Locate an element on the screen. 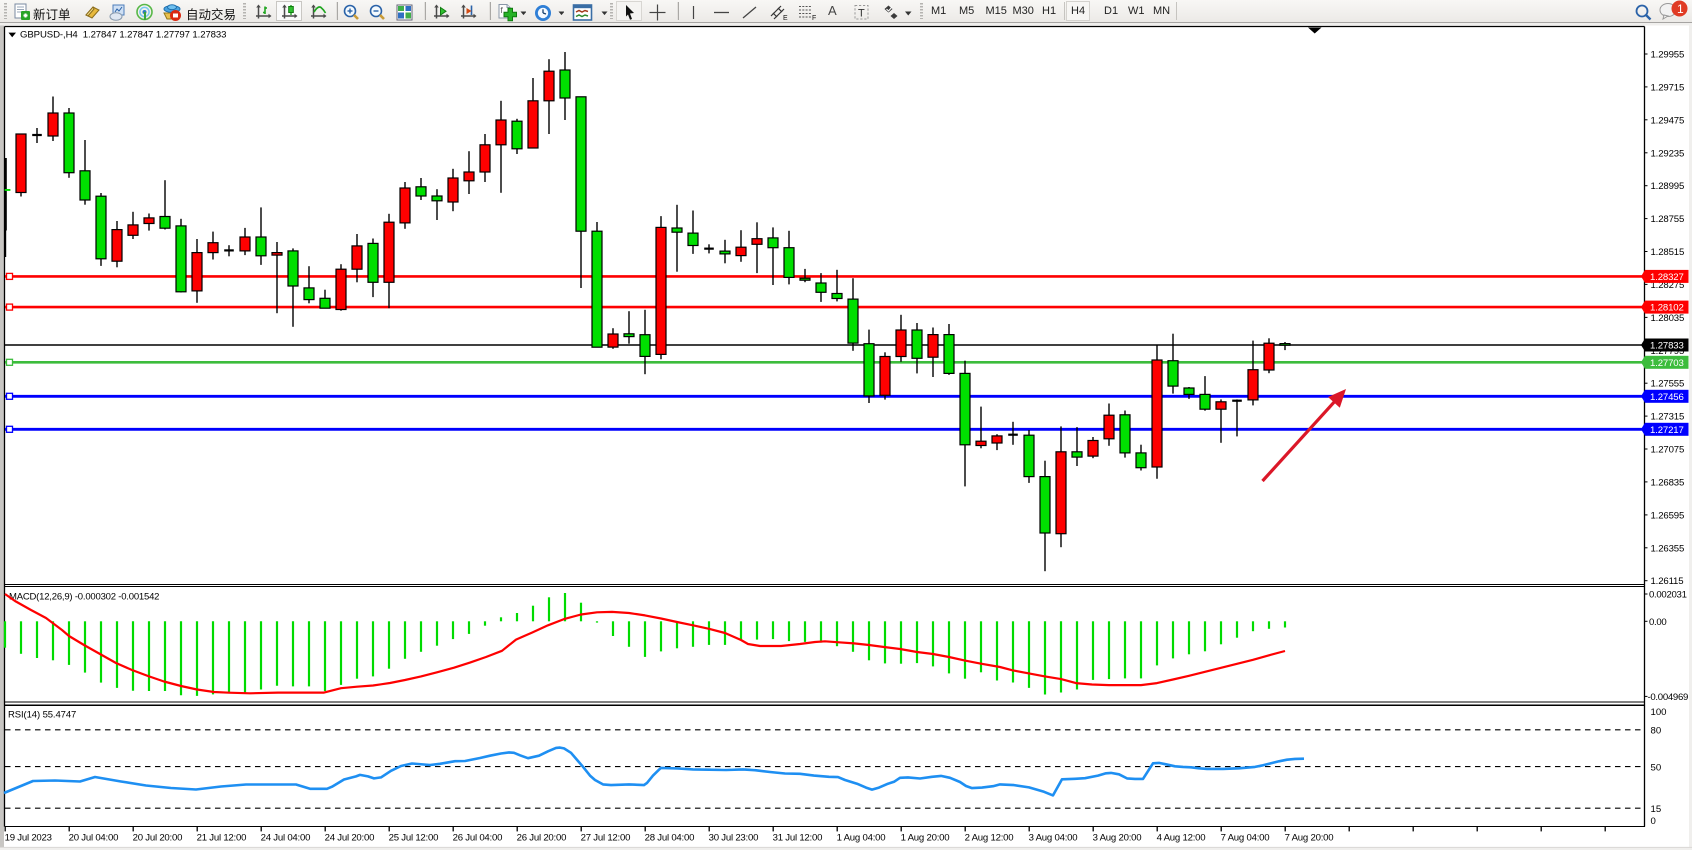  svg-text: 1.27555 is located at coordinates (1668, 384).